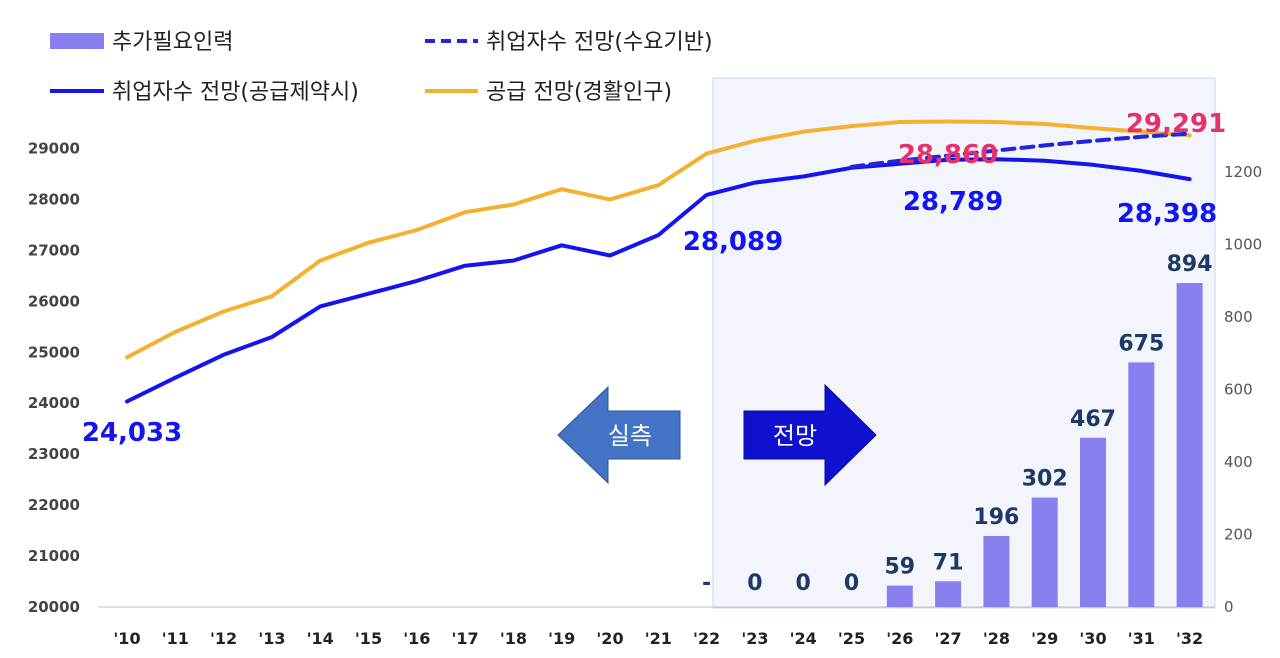 The image size is (1280, 658). What do you see at coordinates (1141, 638) in the screenshot?
I see `x-tick-label: '31` at bounding box center [1141, 638].